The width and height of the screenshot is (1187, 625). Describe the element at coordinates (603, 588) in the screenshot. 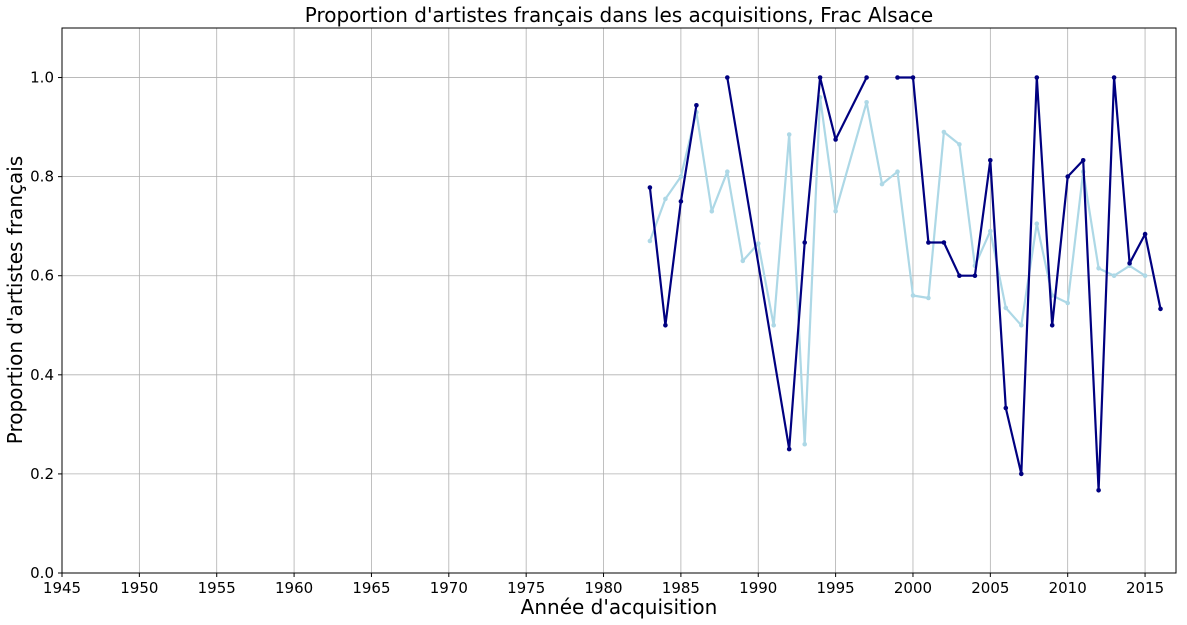

I see `x-tick-label: 1980` at that location.